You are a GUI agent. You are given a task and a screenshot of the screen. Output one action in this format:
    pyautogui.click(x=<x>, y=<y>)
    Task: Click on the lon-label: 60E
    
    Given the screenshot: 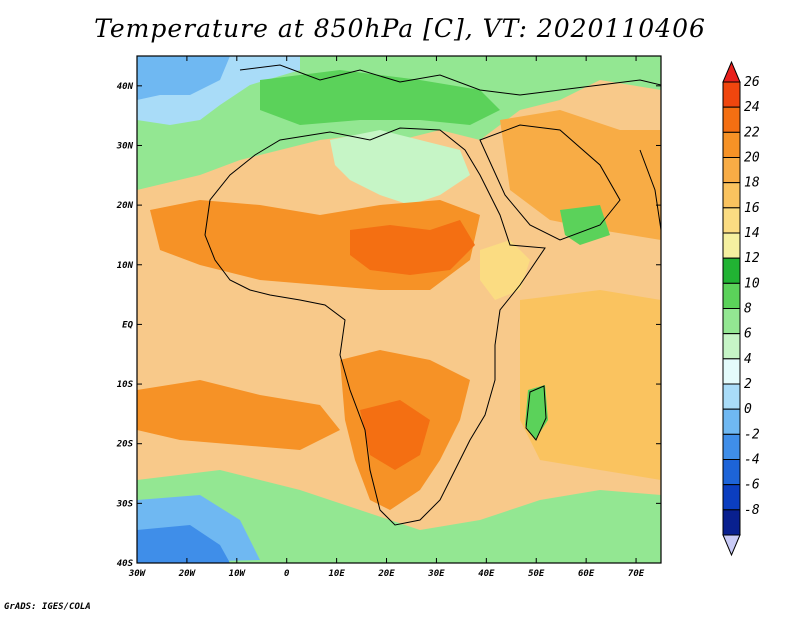 What is the action you would take?
    pyautogui.click(x=586, y=574)
    